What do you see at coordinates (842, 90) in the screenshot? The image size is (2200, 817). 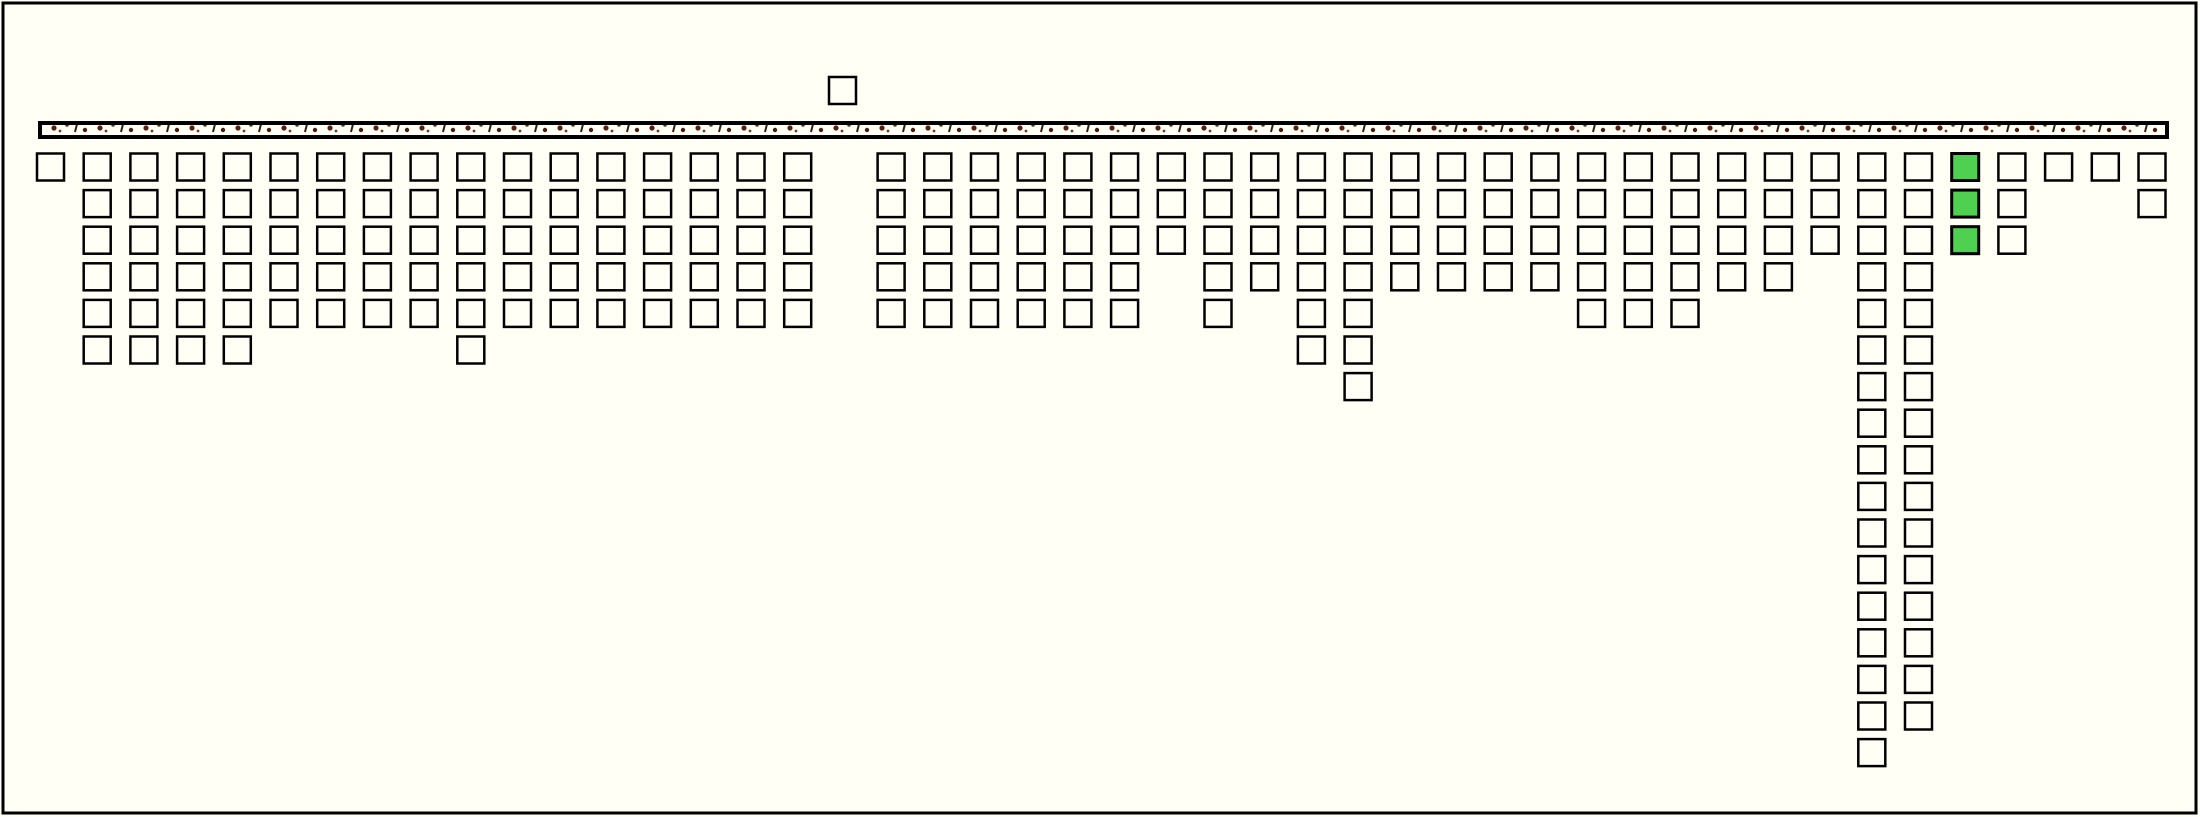 I see `held-box` at bounding box center [842, 90].